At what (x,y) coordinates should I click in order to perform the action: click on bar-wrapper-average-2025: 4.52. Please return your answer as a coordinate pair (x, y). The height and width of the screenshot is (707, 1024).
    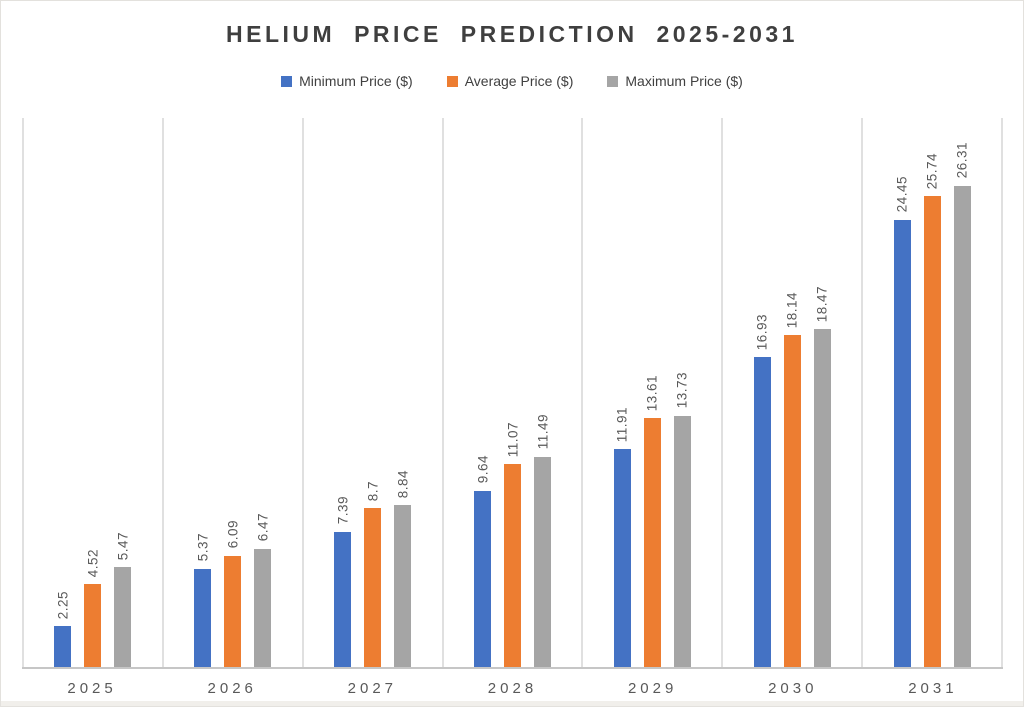
    Looking at the image, I should click on (93, 392).